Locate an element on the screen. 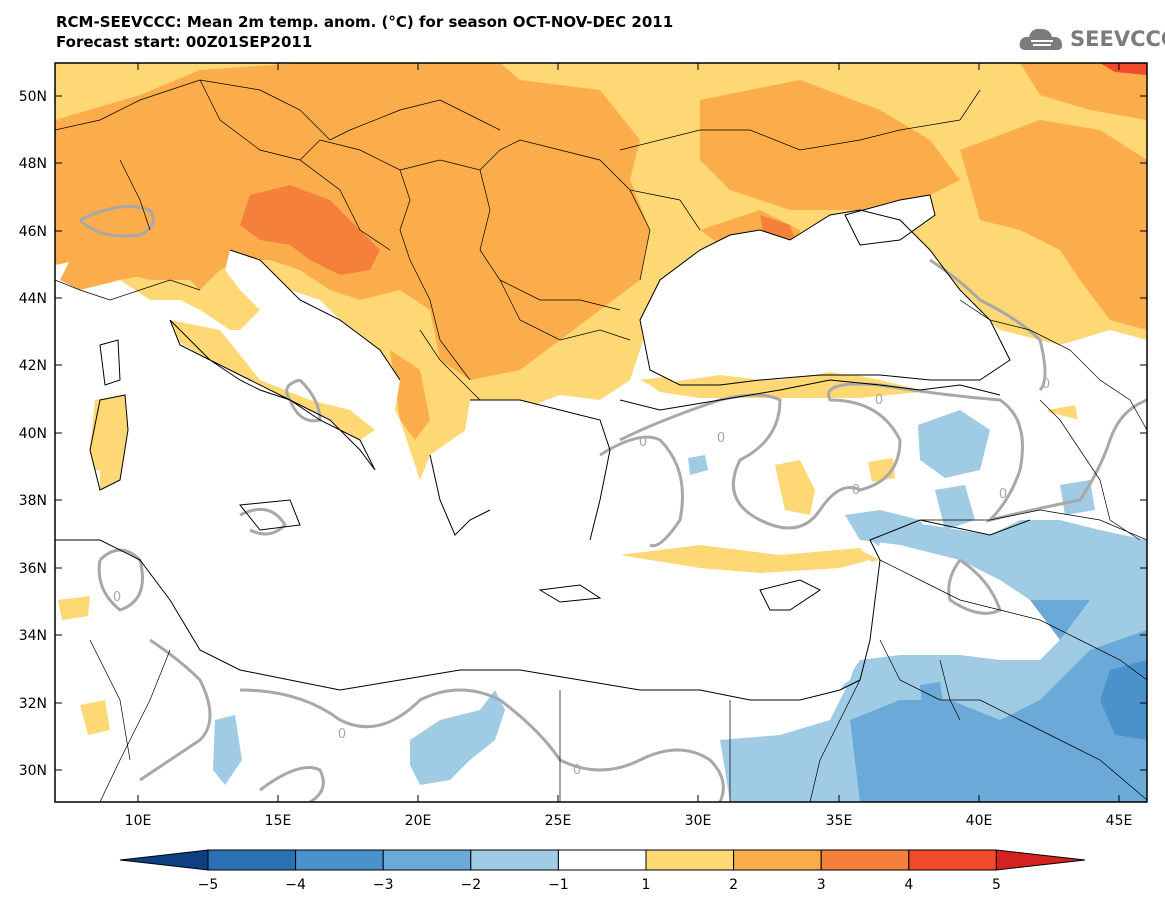 The height and width of the screenshot is (907, 1165). anomaly-2-3-italy-north is located at coordinates (150, 250).